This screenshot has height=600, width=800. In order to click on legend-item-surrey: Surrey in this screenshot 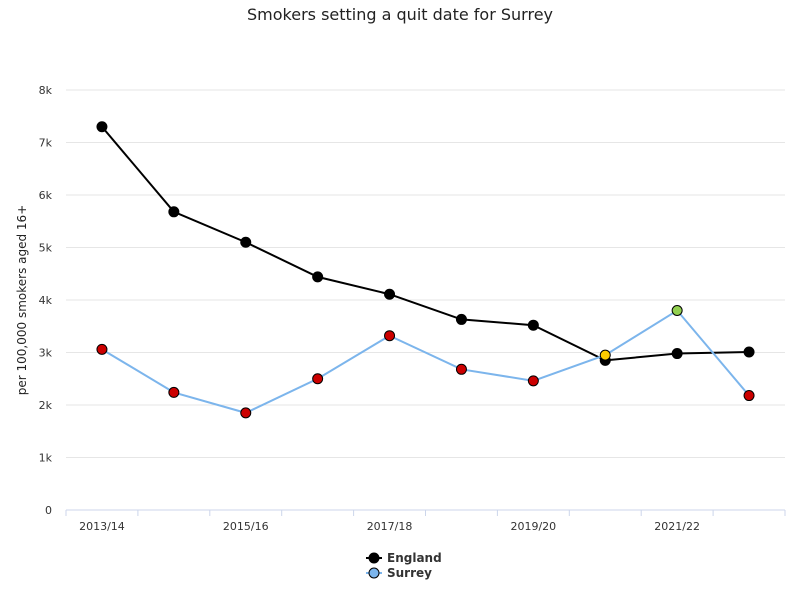, I will do `click(399, 573)`.